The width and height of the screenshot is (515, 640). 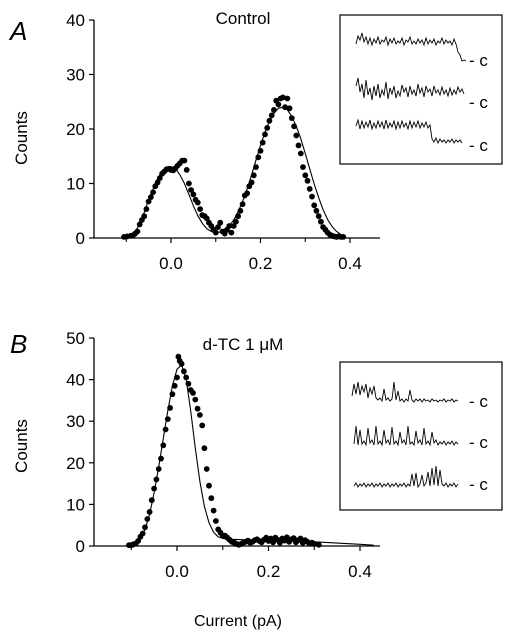 I want to click on panel-a-ytick-label: 20, so click(x=75, y=129).